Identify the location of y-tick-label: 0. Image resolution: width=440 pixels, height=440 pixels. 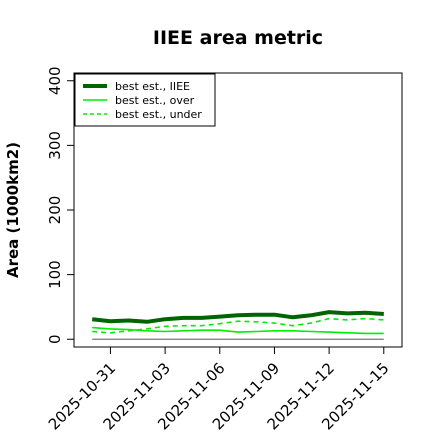
(55, 339).